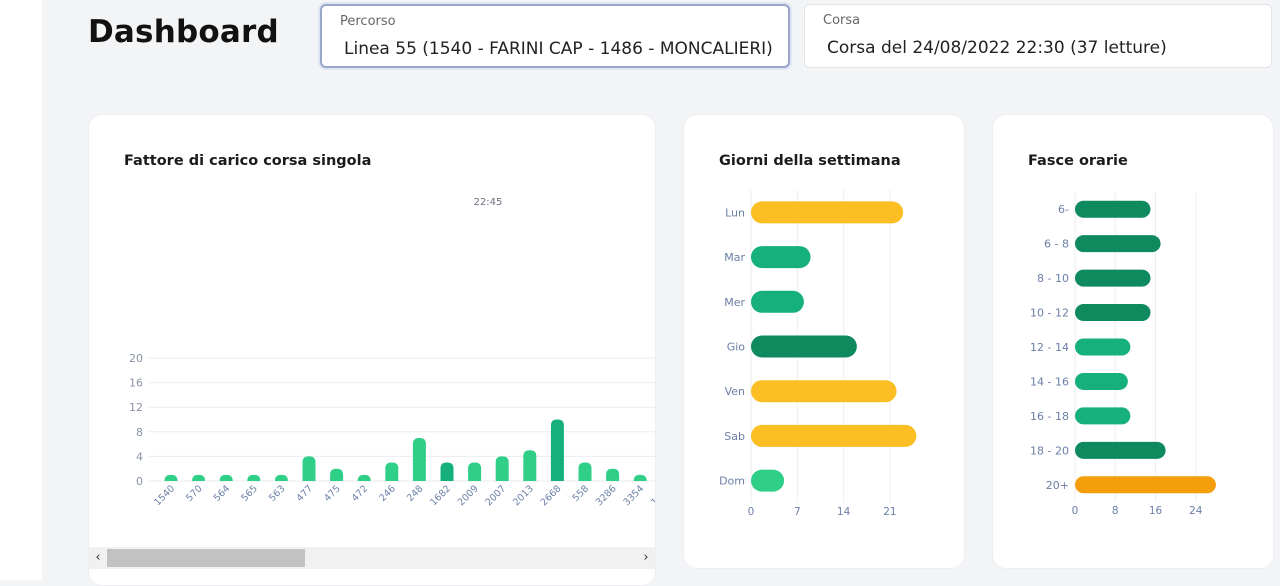  What do you see at coordinates (468, 495) in the screenshot?
I see `x-tick-label: 2009` at bounding box center [468, 495].